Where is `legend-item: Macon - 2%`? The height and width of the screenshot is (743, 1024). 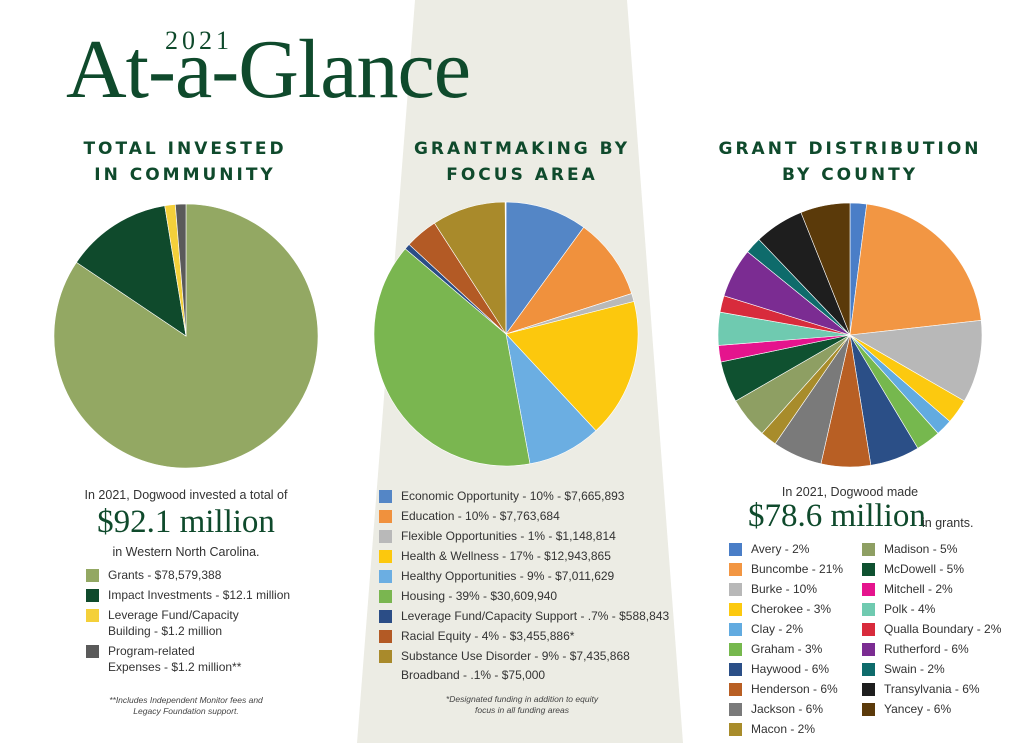 legend-item: Macon - 2% is located at coordinates (786, 729).